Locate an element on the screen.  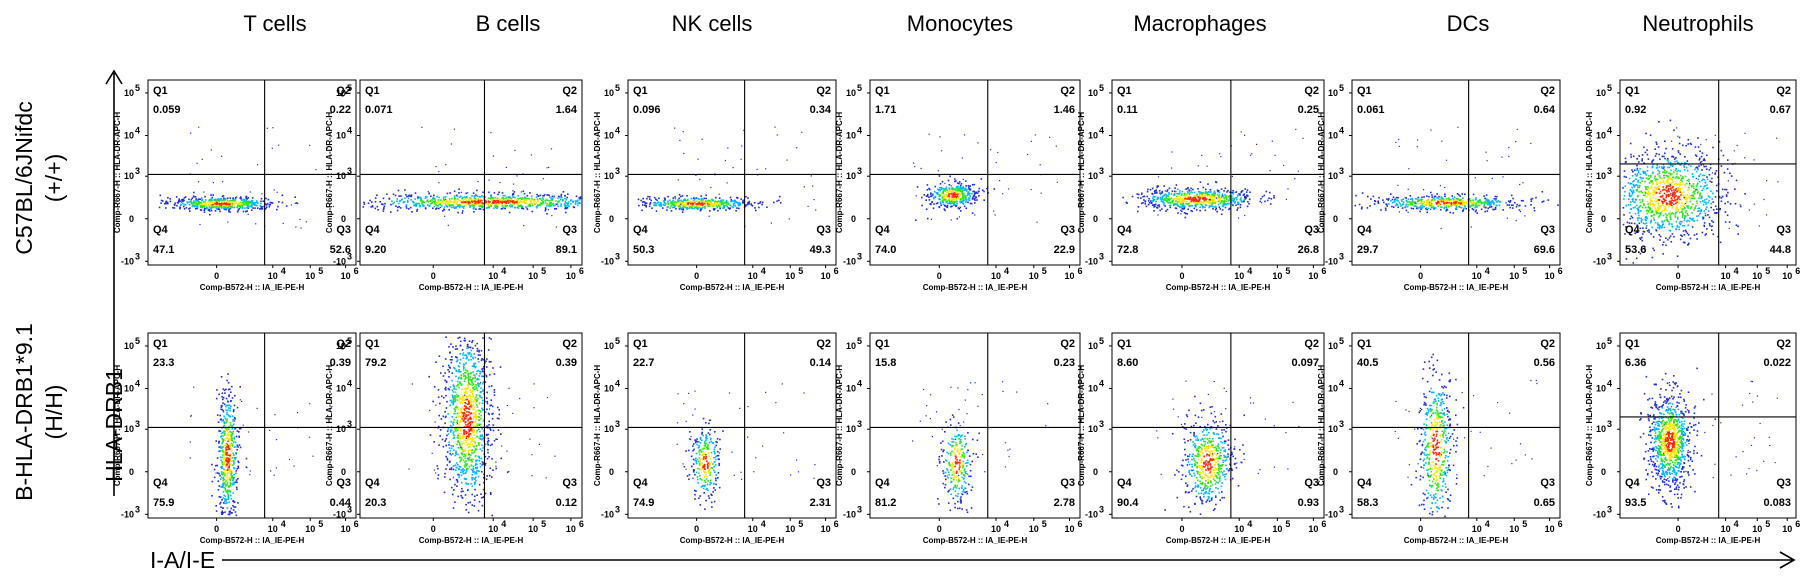
y-tick-label: 0 is located at coordinates (131, 219).